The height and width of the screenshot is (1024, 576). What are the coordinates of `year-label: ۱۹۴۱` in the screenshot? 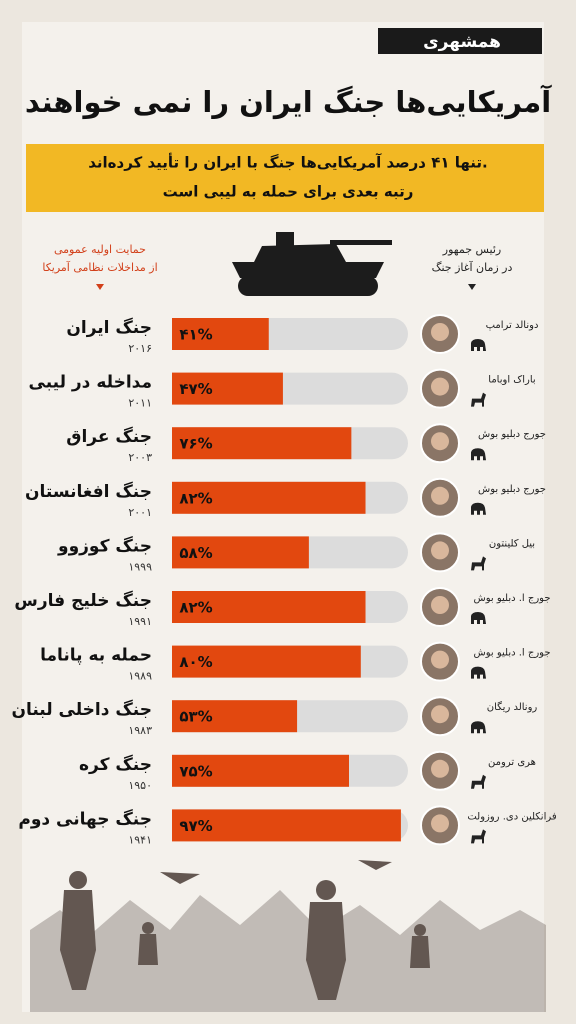 It's located at (140, 839).